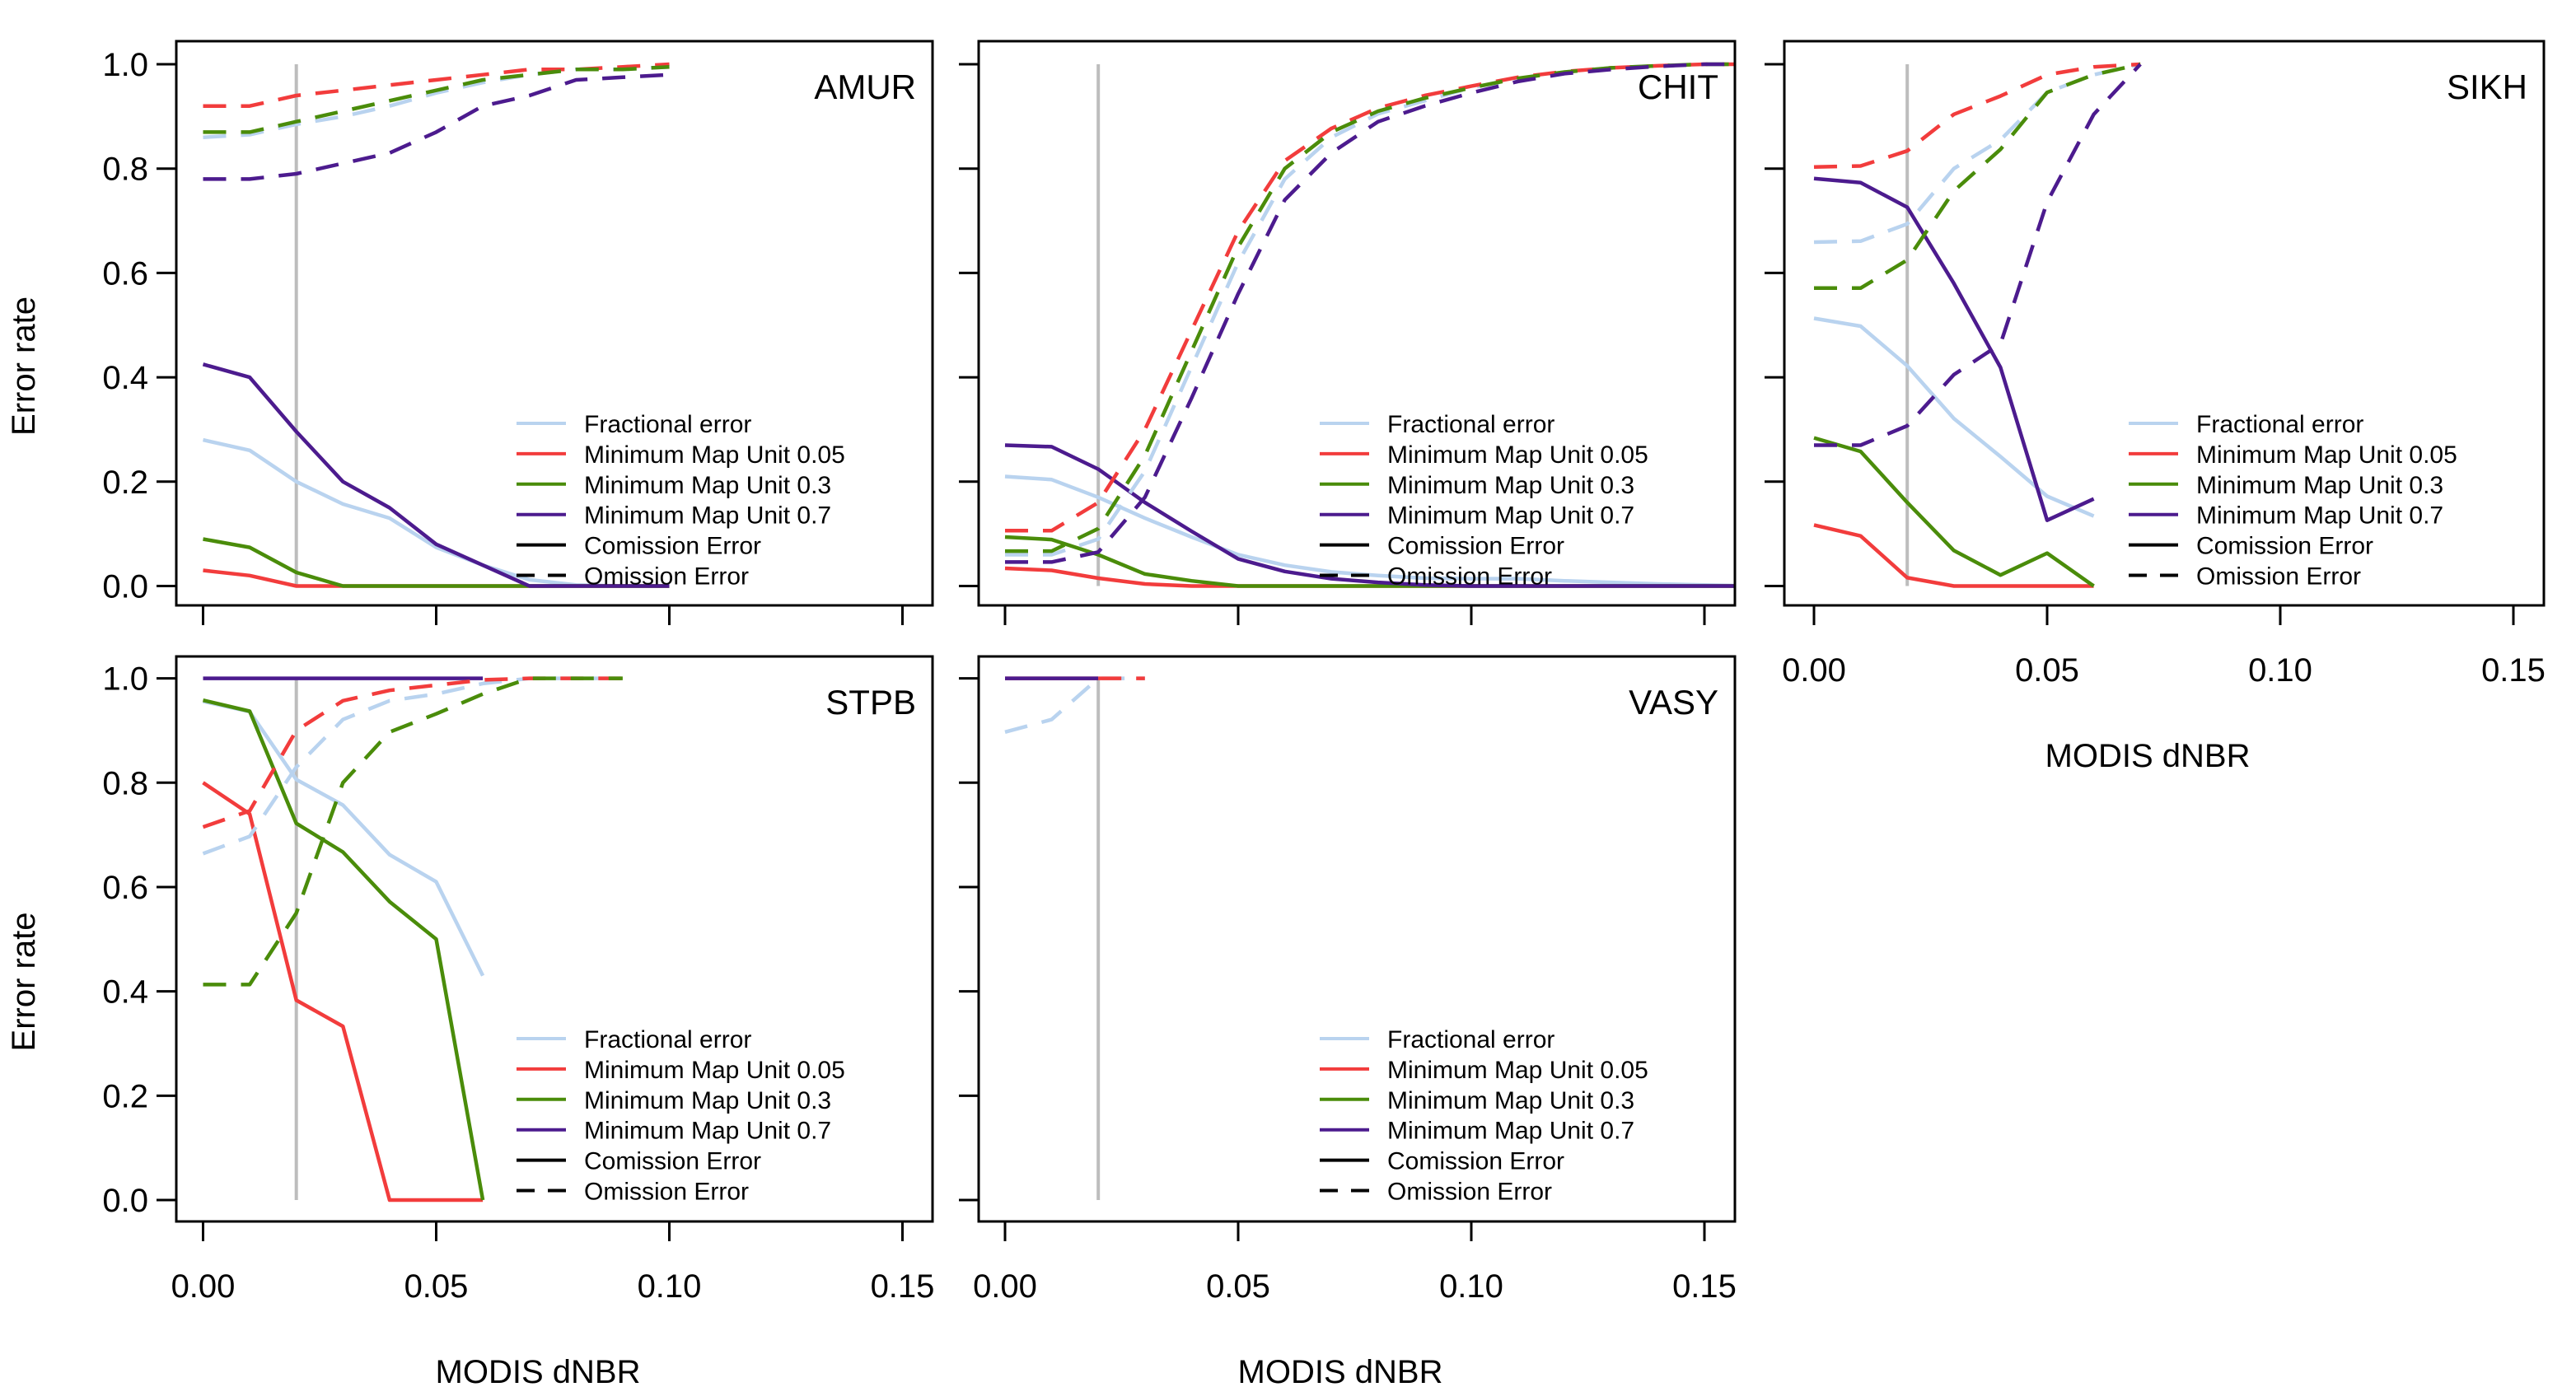  I want to click on panel-title: SIKH, so click(2487, 87).